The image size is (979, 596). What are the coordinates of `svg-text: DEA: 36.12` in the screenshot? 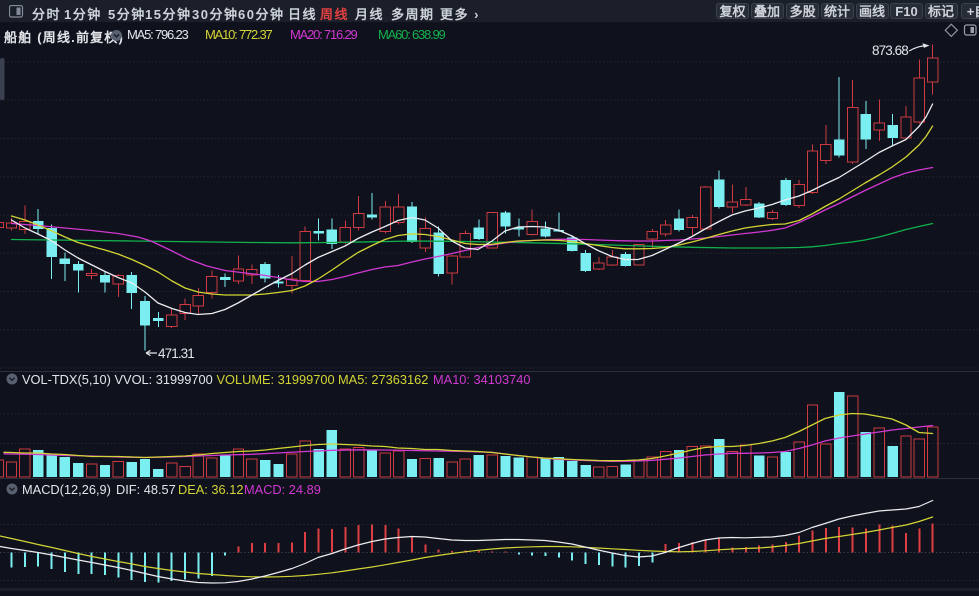 It's located at (210, 489).